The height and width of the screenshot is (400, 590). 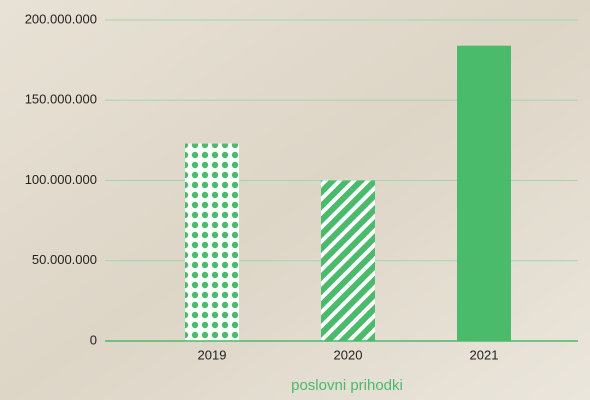 What do you see at coordinates (61, 179) in the screenshot?
I see `y-tick-label: 100.000.000` at bounding box center [61, 179].